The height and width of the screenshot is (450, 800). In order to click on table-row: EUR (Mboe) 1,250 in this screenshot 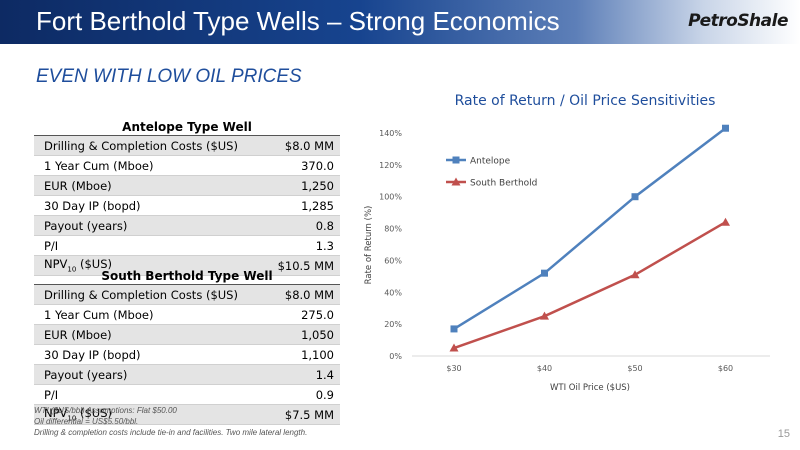, I will do `click(187, 185)`.